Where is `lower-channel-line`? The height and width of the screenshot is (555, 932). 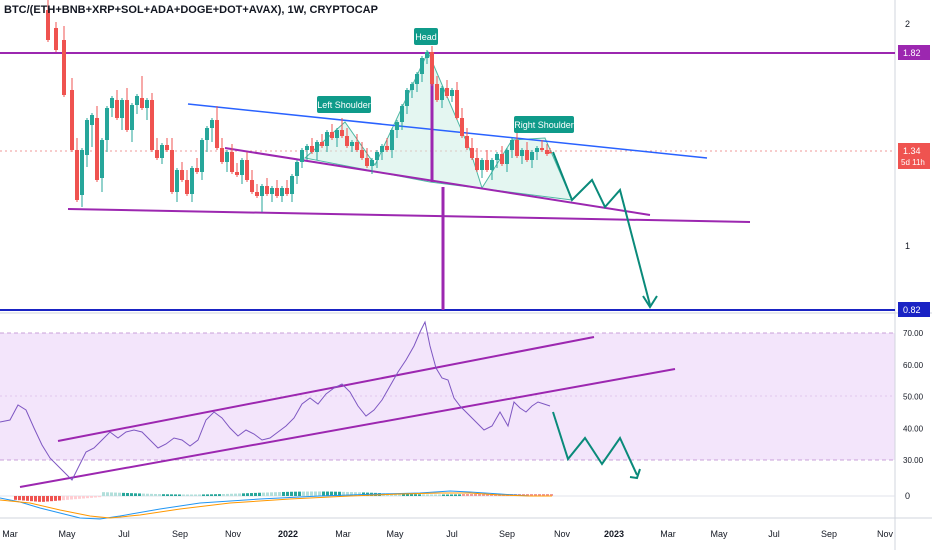 lower-channel-line is located at coordinates (437, 181).